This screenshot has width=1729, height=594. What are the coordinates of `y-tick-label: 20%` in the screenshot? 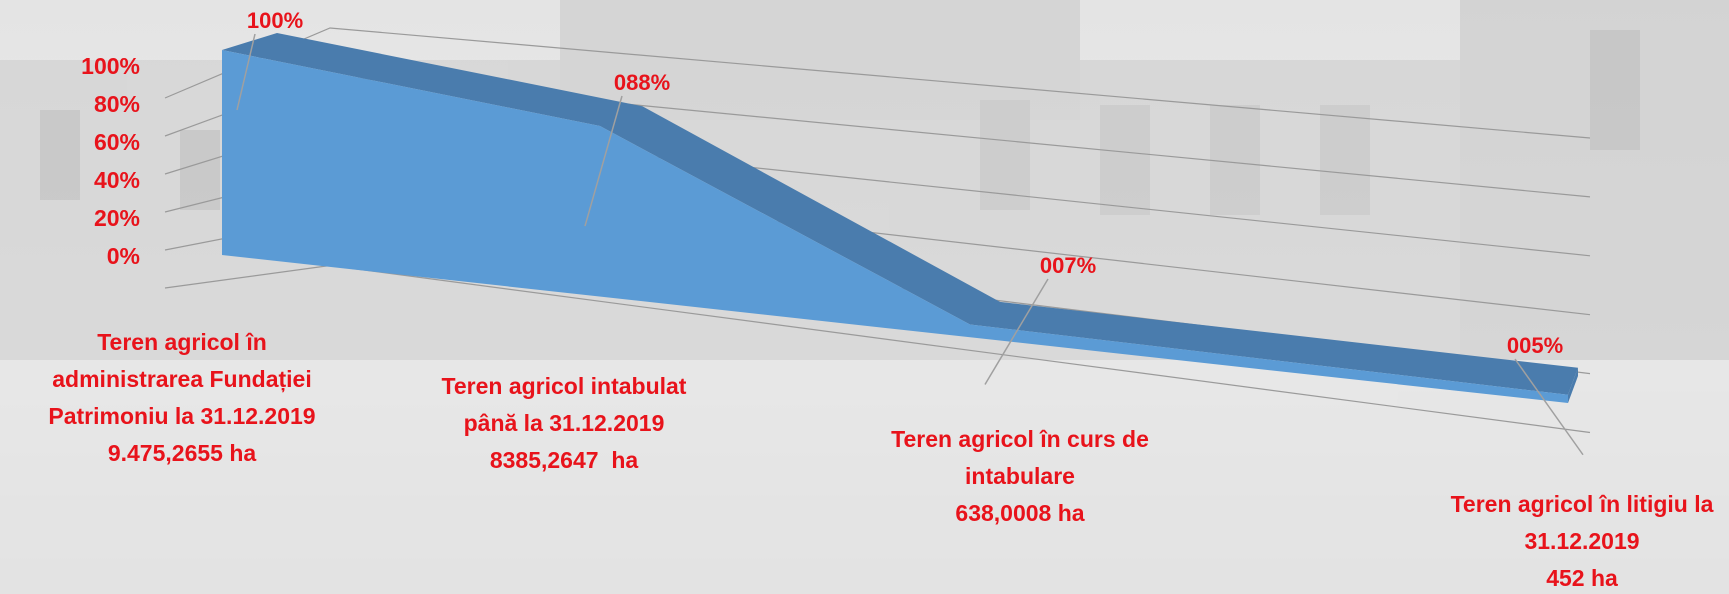 It's located at (117, 218).